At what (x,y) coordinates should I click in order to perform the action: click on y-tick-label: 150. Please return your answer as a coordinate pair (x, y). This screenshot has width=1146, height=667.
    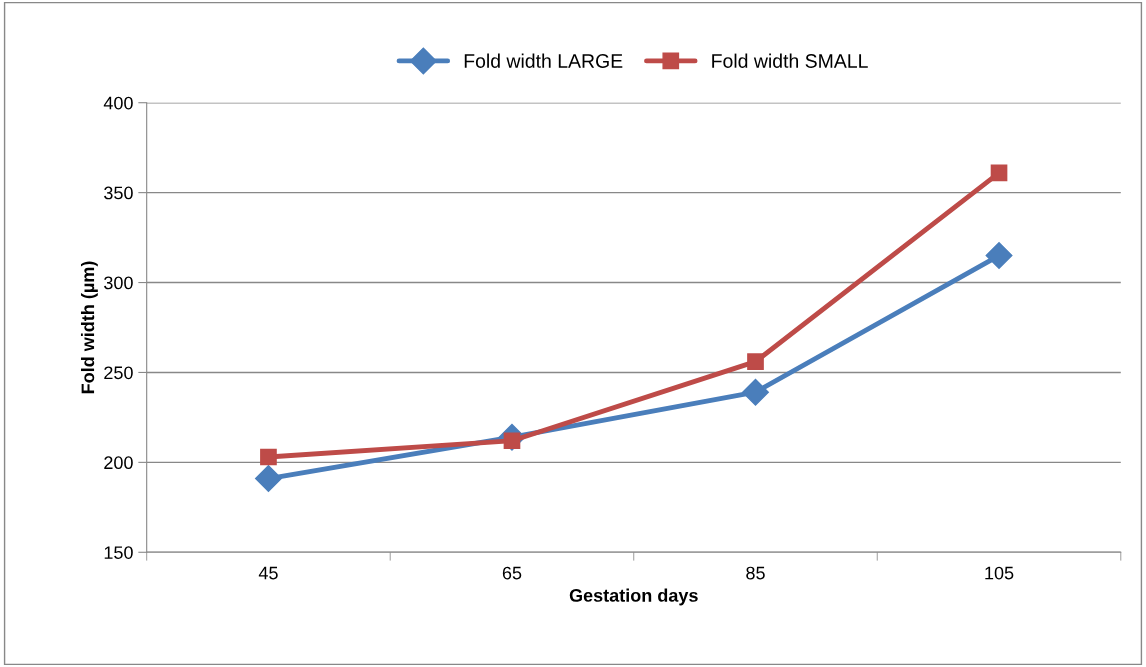
    Looking at the image, I should click on (118, 552).